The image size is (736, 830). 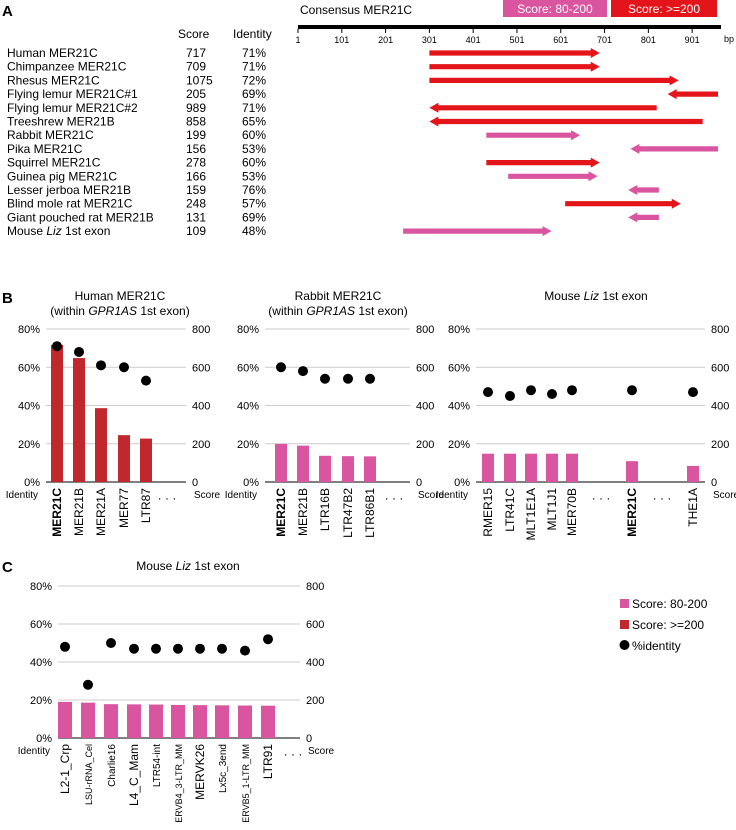 What do you see at coordinates (67, 67) in the screenshot?
I see `species-label: Chimpanzee MER21C` at bounding box center [67, 67].